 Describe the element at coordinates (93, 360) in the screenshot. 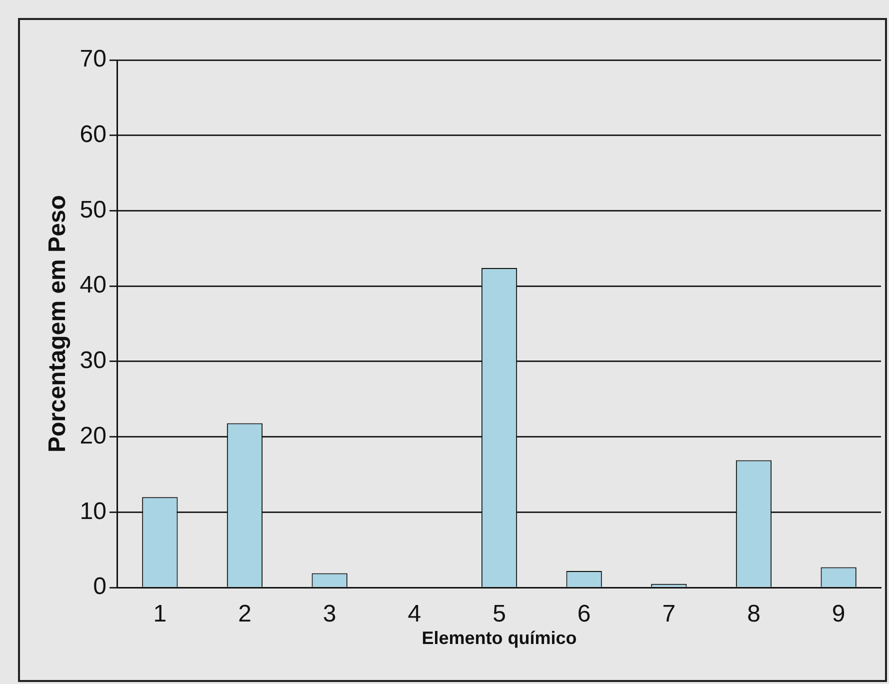

I see `y-tick-label: 30` at that location.